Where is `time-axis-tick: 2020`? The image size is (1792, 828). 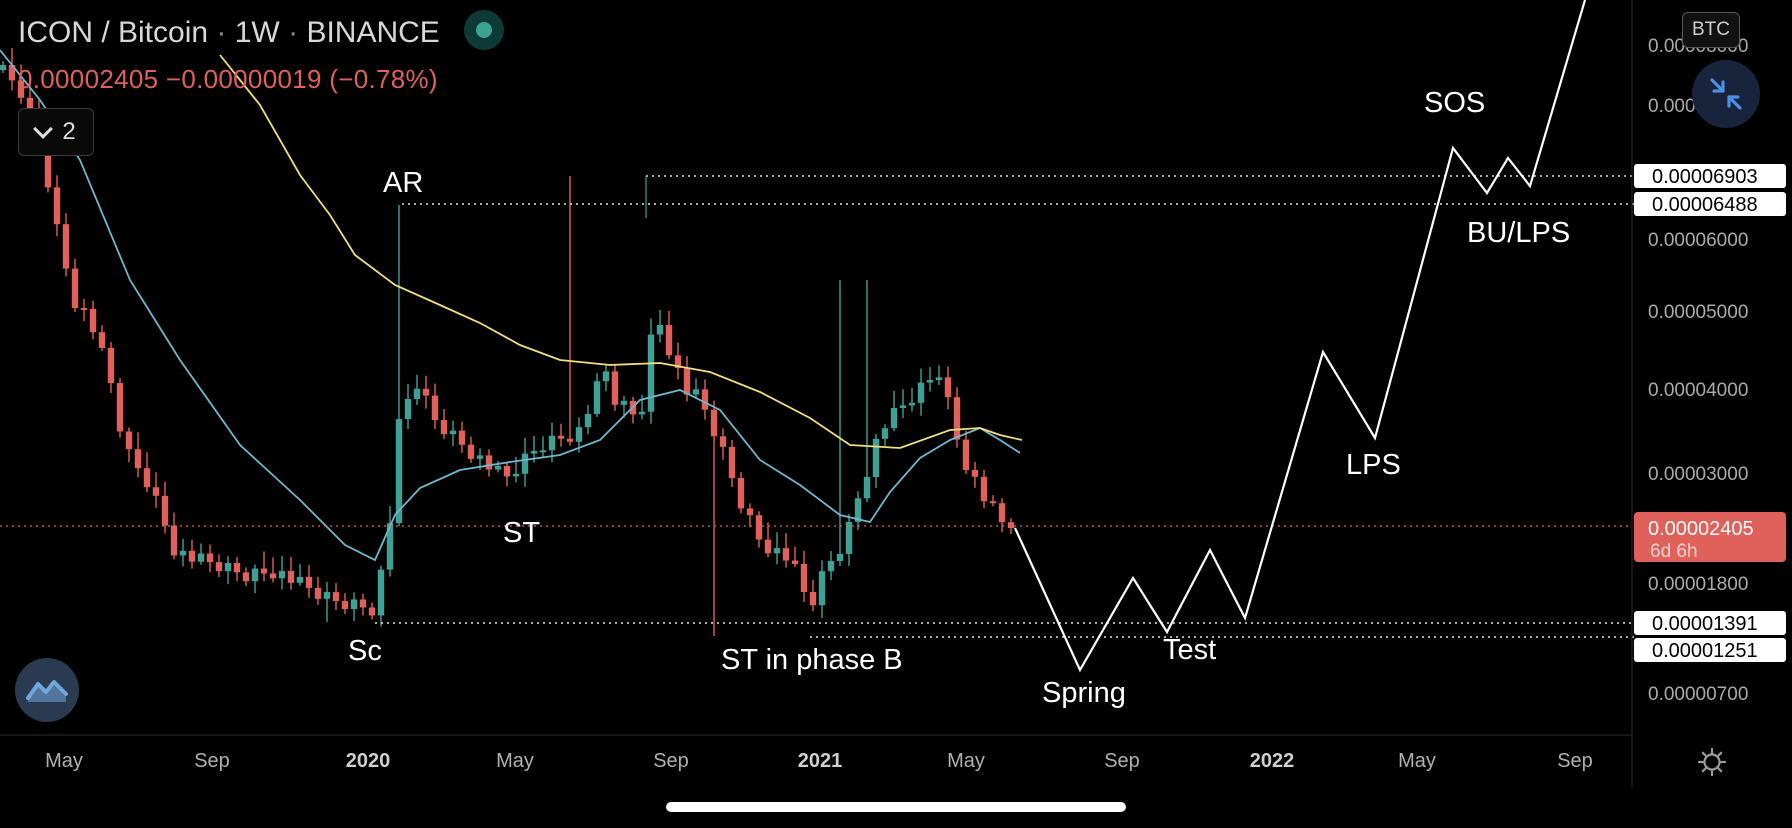 time-axis-tick: 2020 is located at coordinates (368, 761).